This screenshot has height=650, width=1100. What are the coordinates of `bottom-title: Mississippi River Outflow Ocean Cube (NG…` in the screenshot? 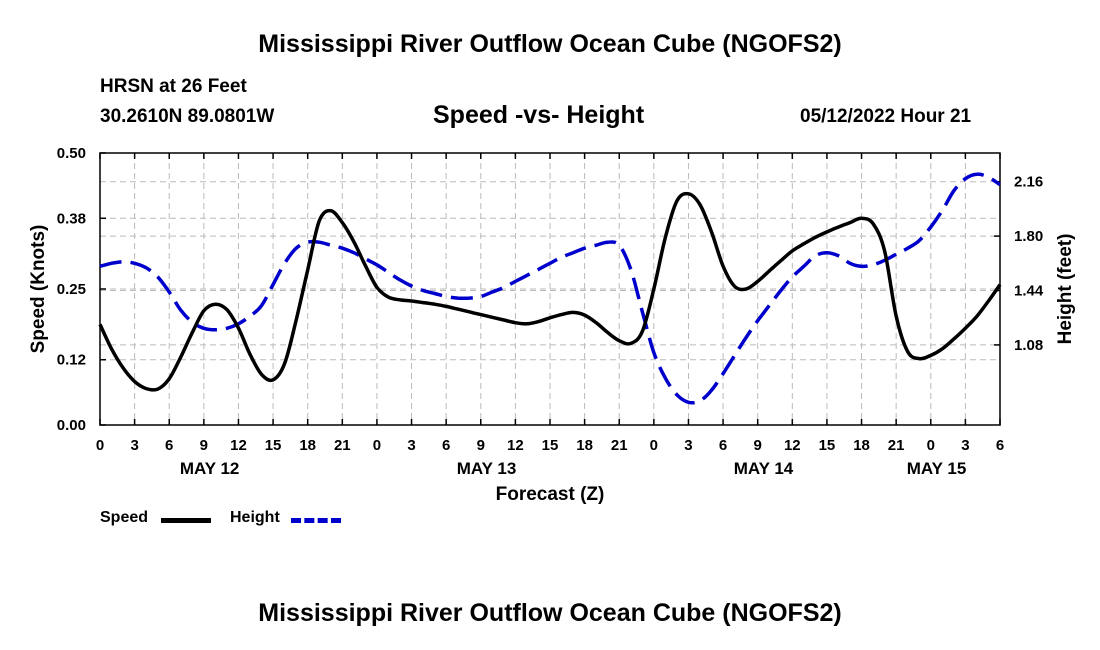 It's located at (550, 613).